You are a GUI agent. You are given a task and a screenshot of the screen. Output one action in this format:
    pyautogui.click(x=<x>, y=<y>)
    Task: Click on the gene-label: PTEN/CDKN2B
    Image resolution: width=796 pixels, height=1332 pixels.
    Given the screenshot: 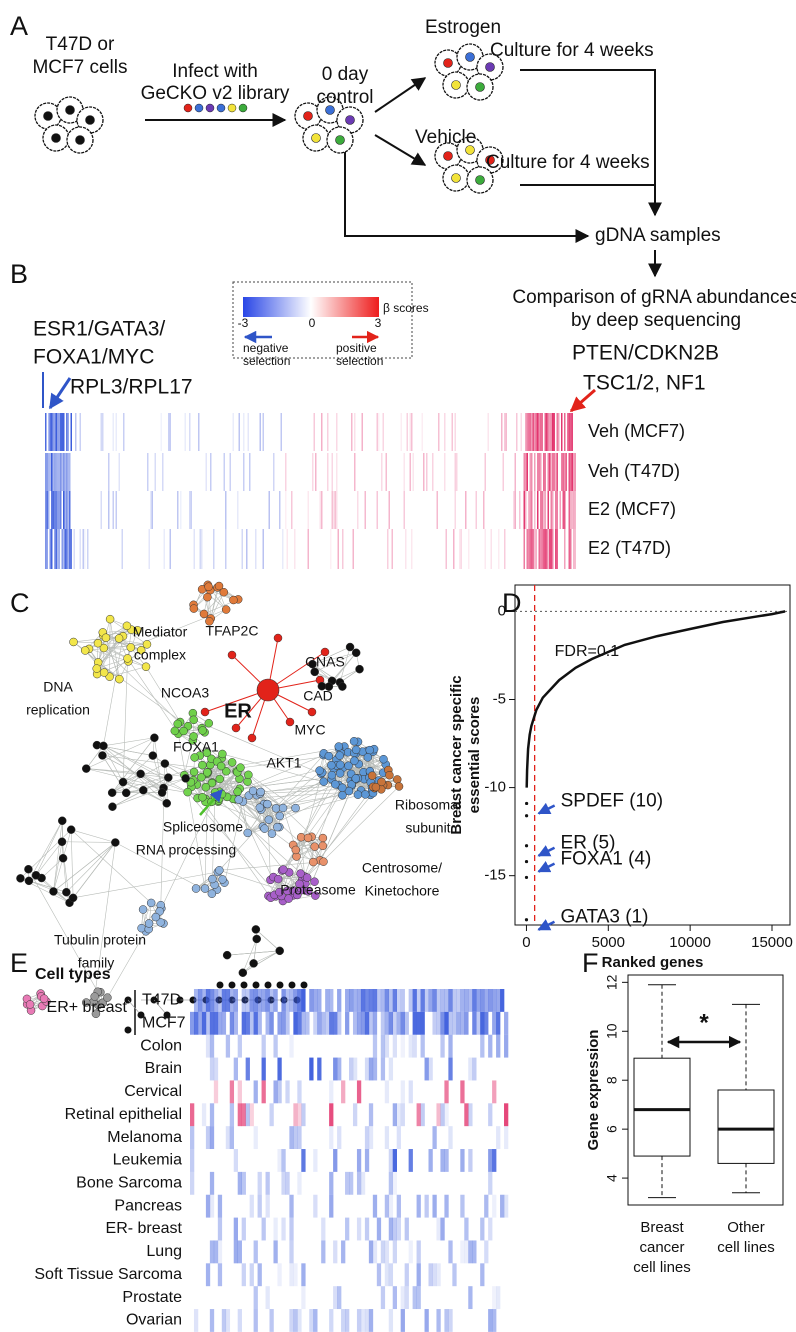 What is the action you would take?
    pyautogui.click(x=645, y=353)
    